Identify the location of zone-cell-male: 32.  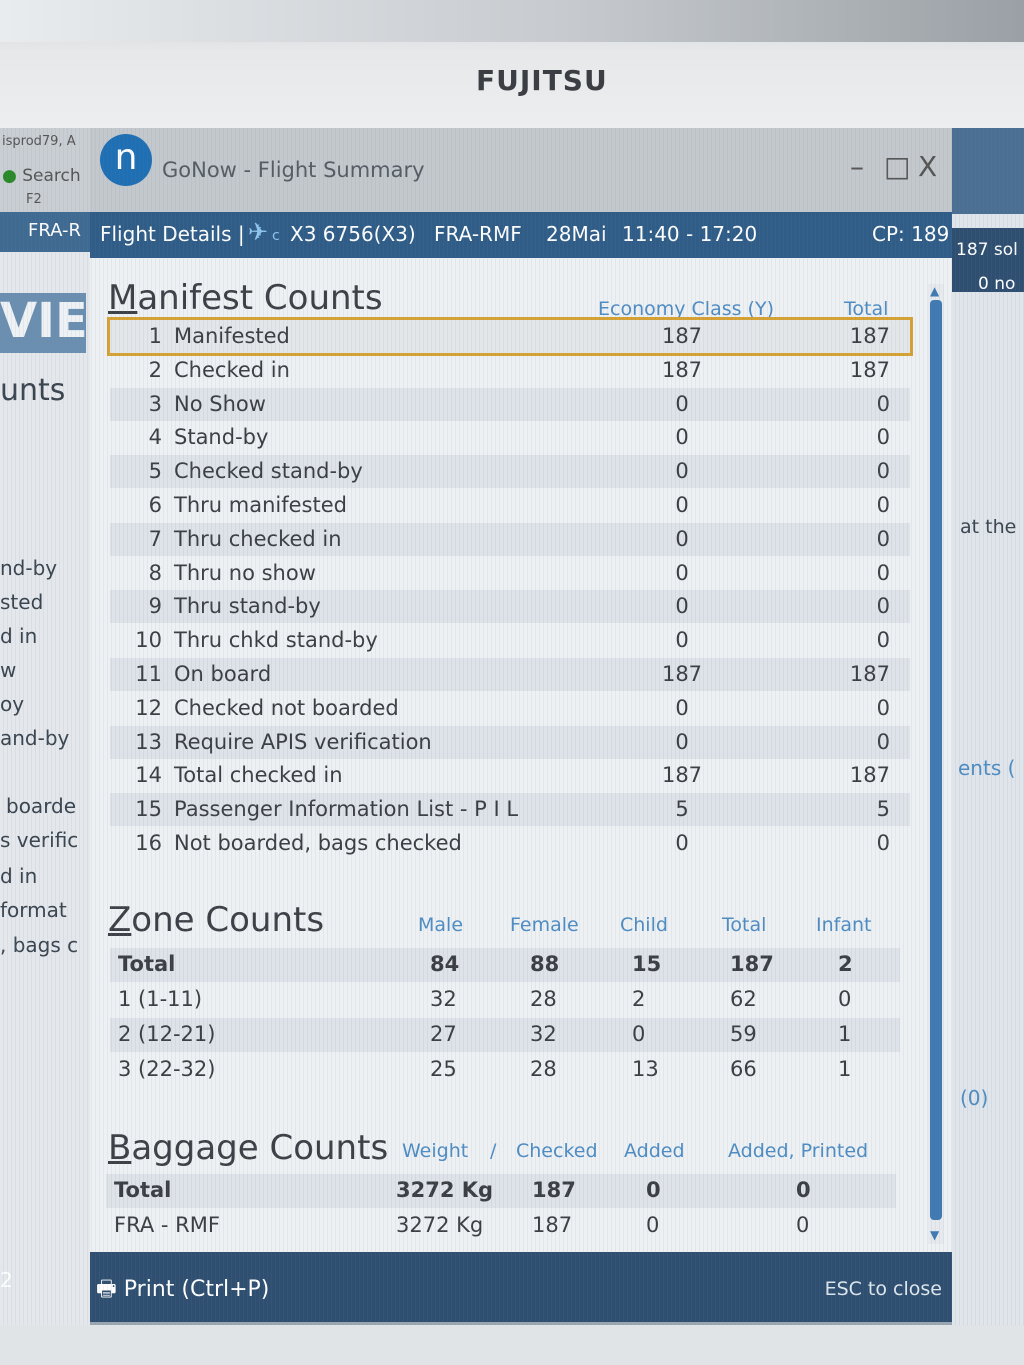
(443, 999).